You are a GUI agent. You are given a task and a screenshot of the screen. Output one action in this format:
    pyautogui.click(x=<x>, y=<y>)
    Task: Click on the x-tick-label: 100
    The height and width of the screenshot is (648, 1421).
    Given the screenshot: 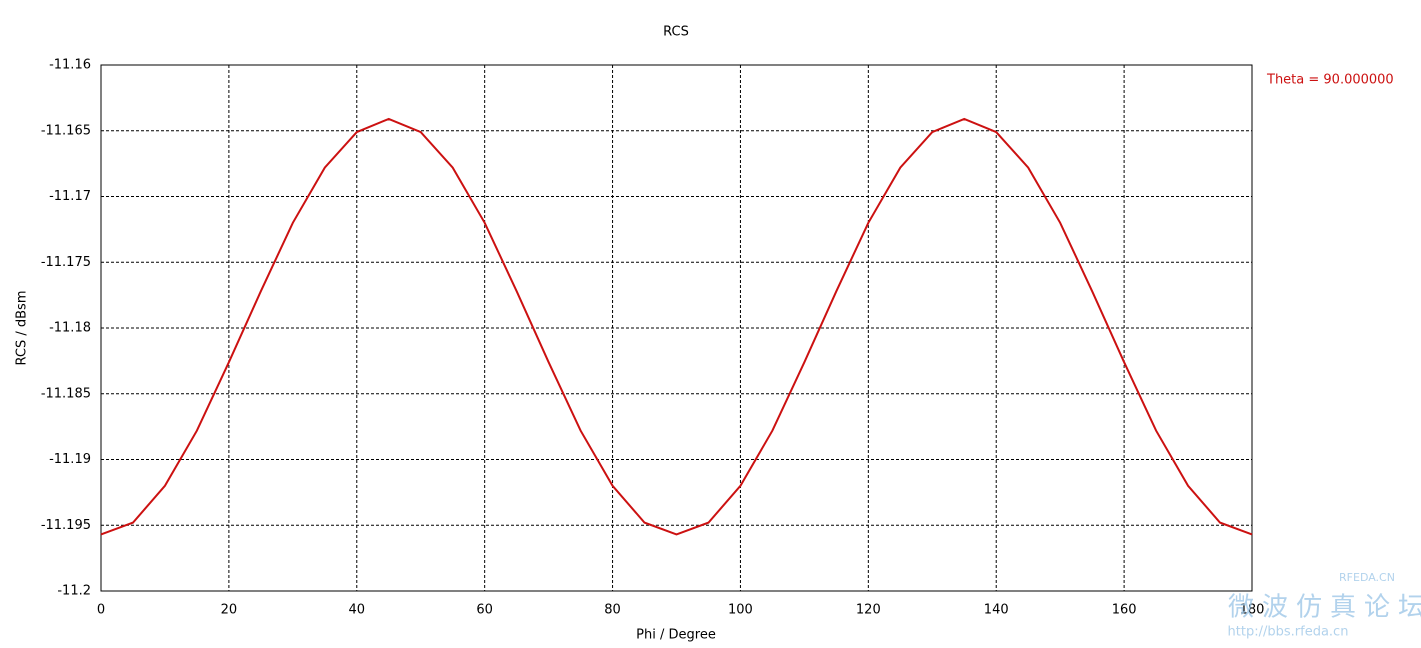 What is the action you would take?
    pyautogui.click(x=740, y=610)
    